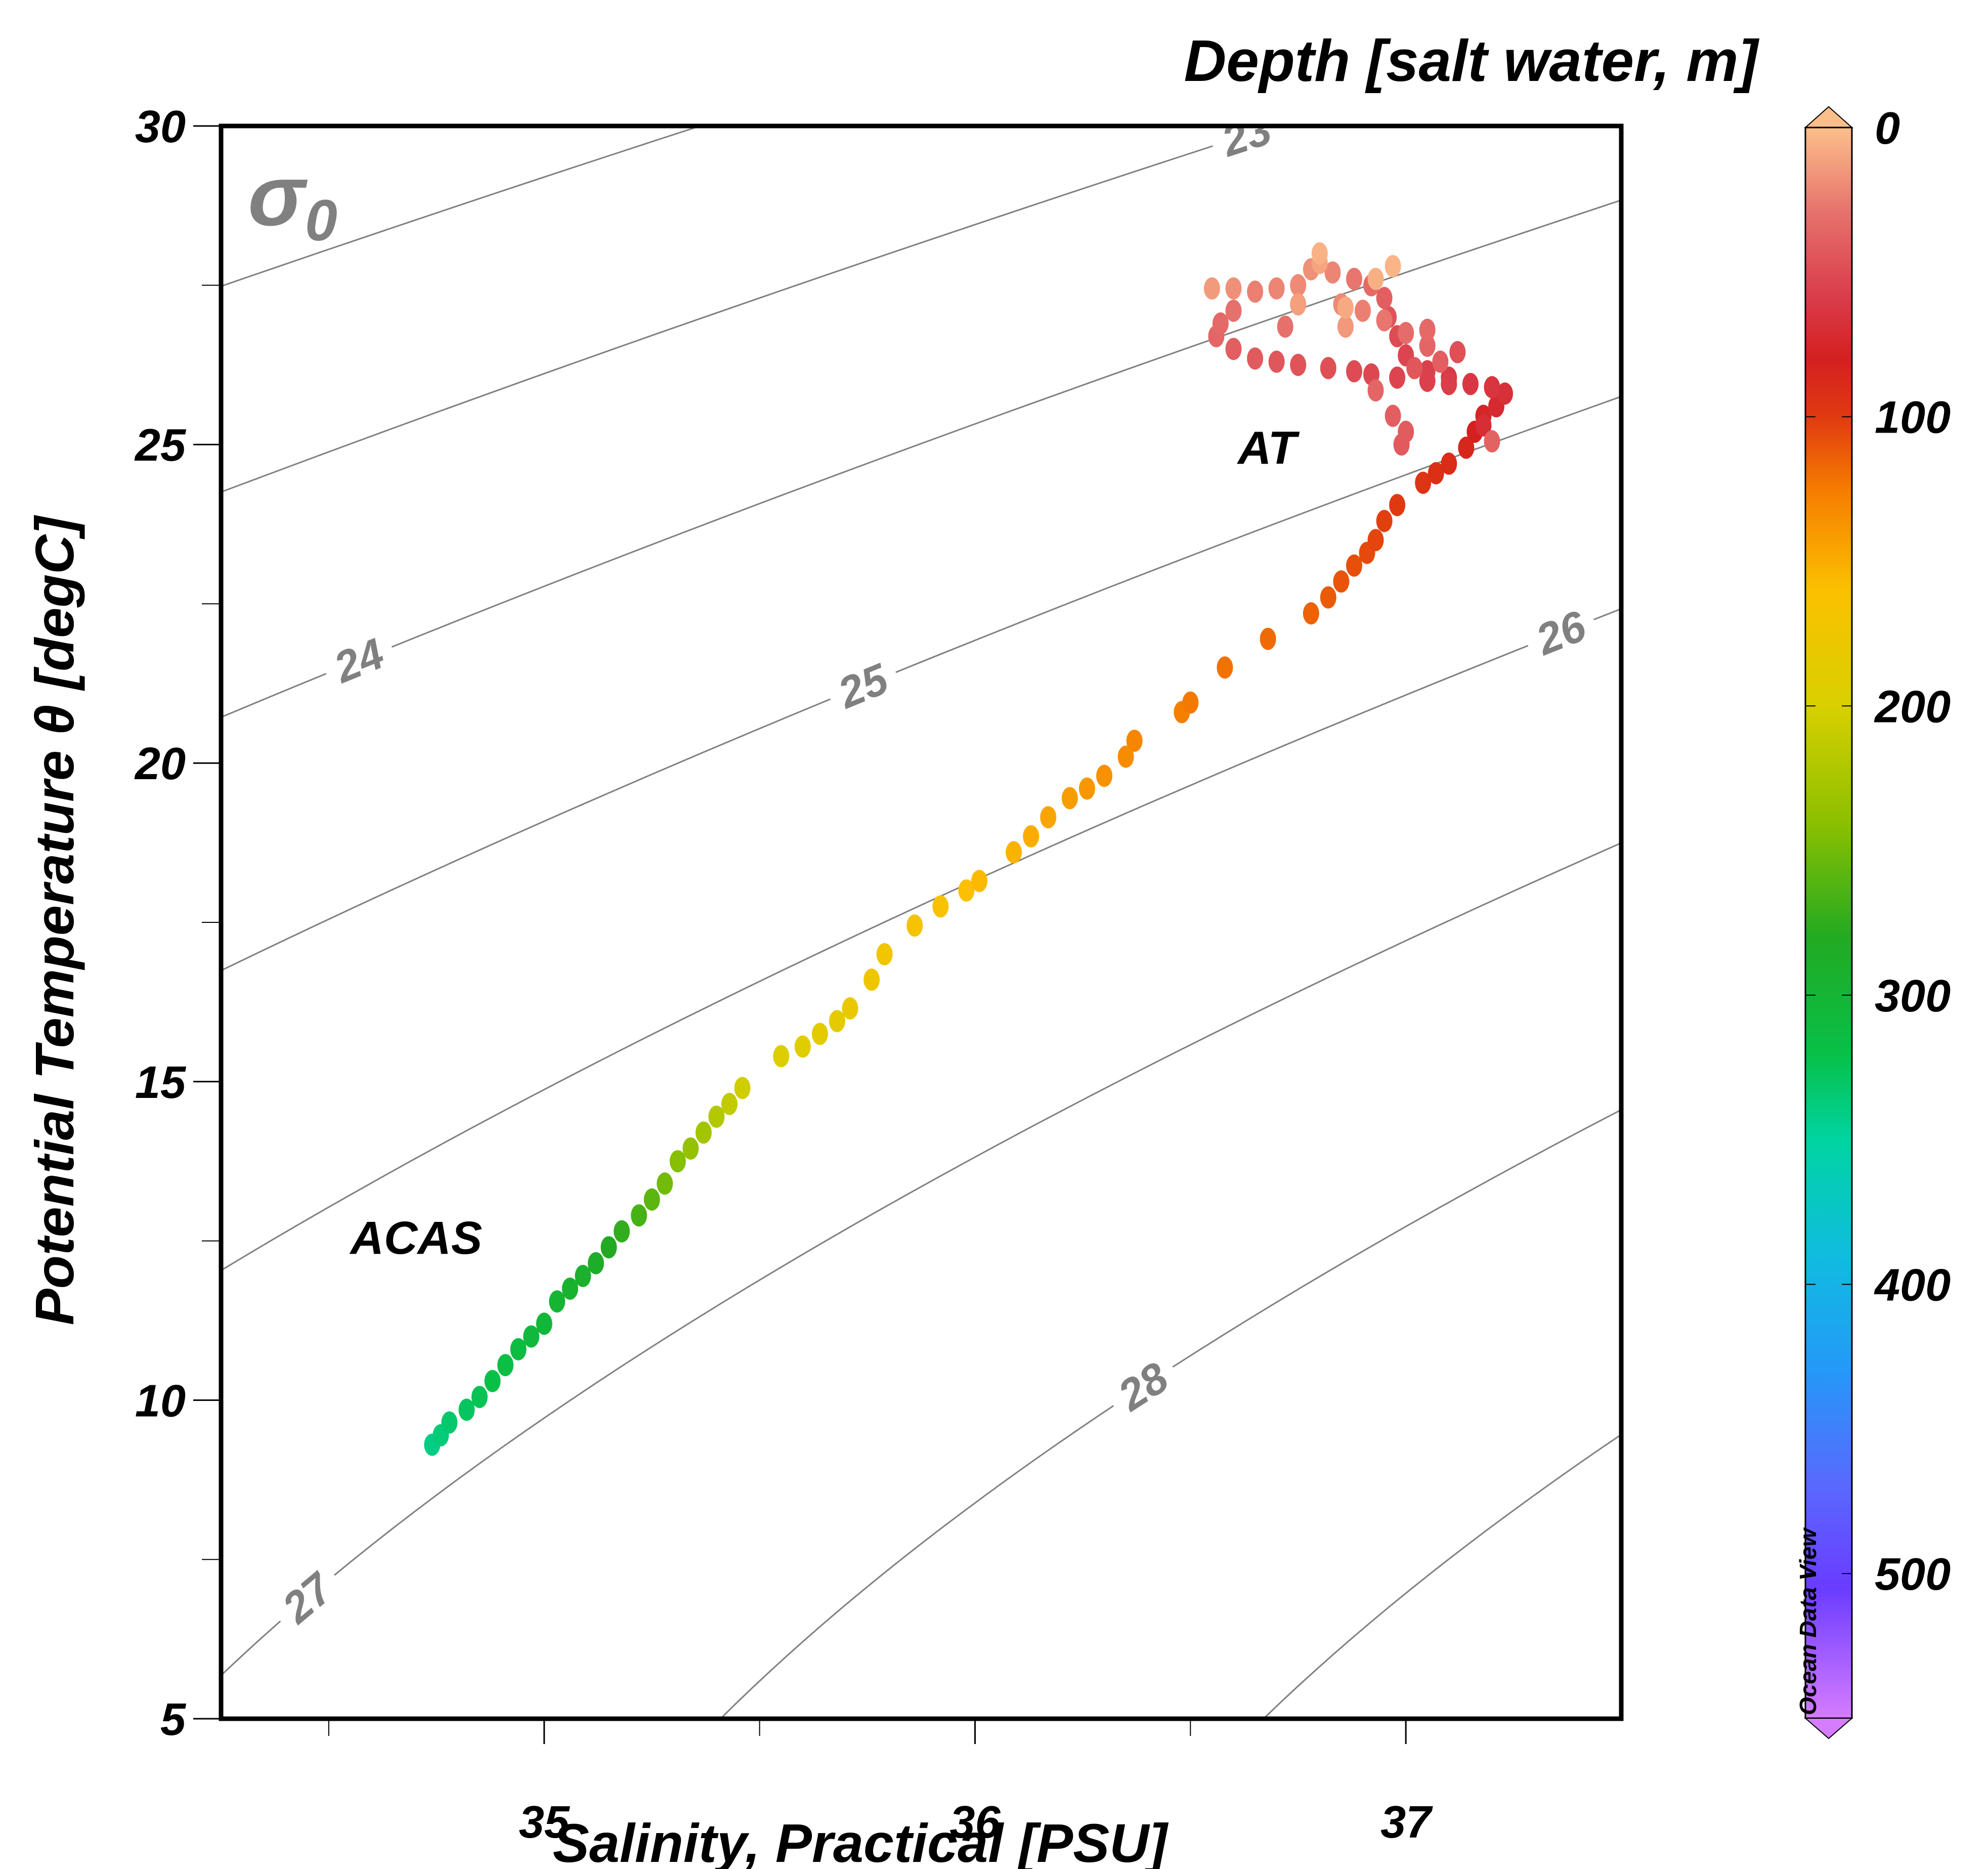  What do you see at coordinates (1828, 1728) in the screenshot?
I see `colorbar-extend-bottom` at bounding box center [1828, 1728].